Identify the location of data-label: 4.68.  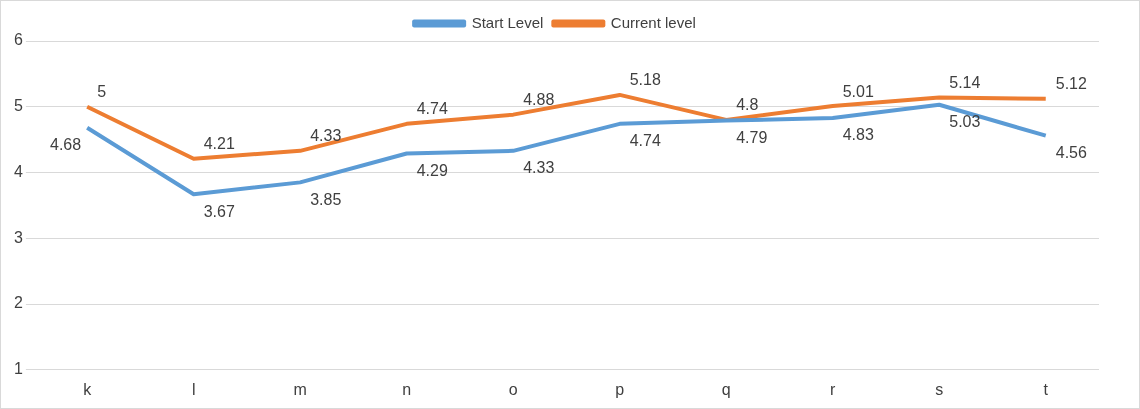
(66, 145).